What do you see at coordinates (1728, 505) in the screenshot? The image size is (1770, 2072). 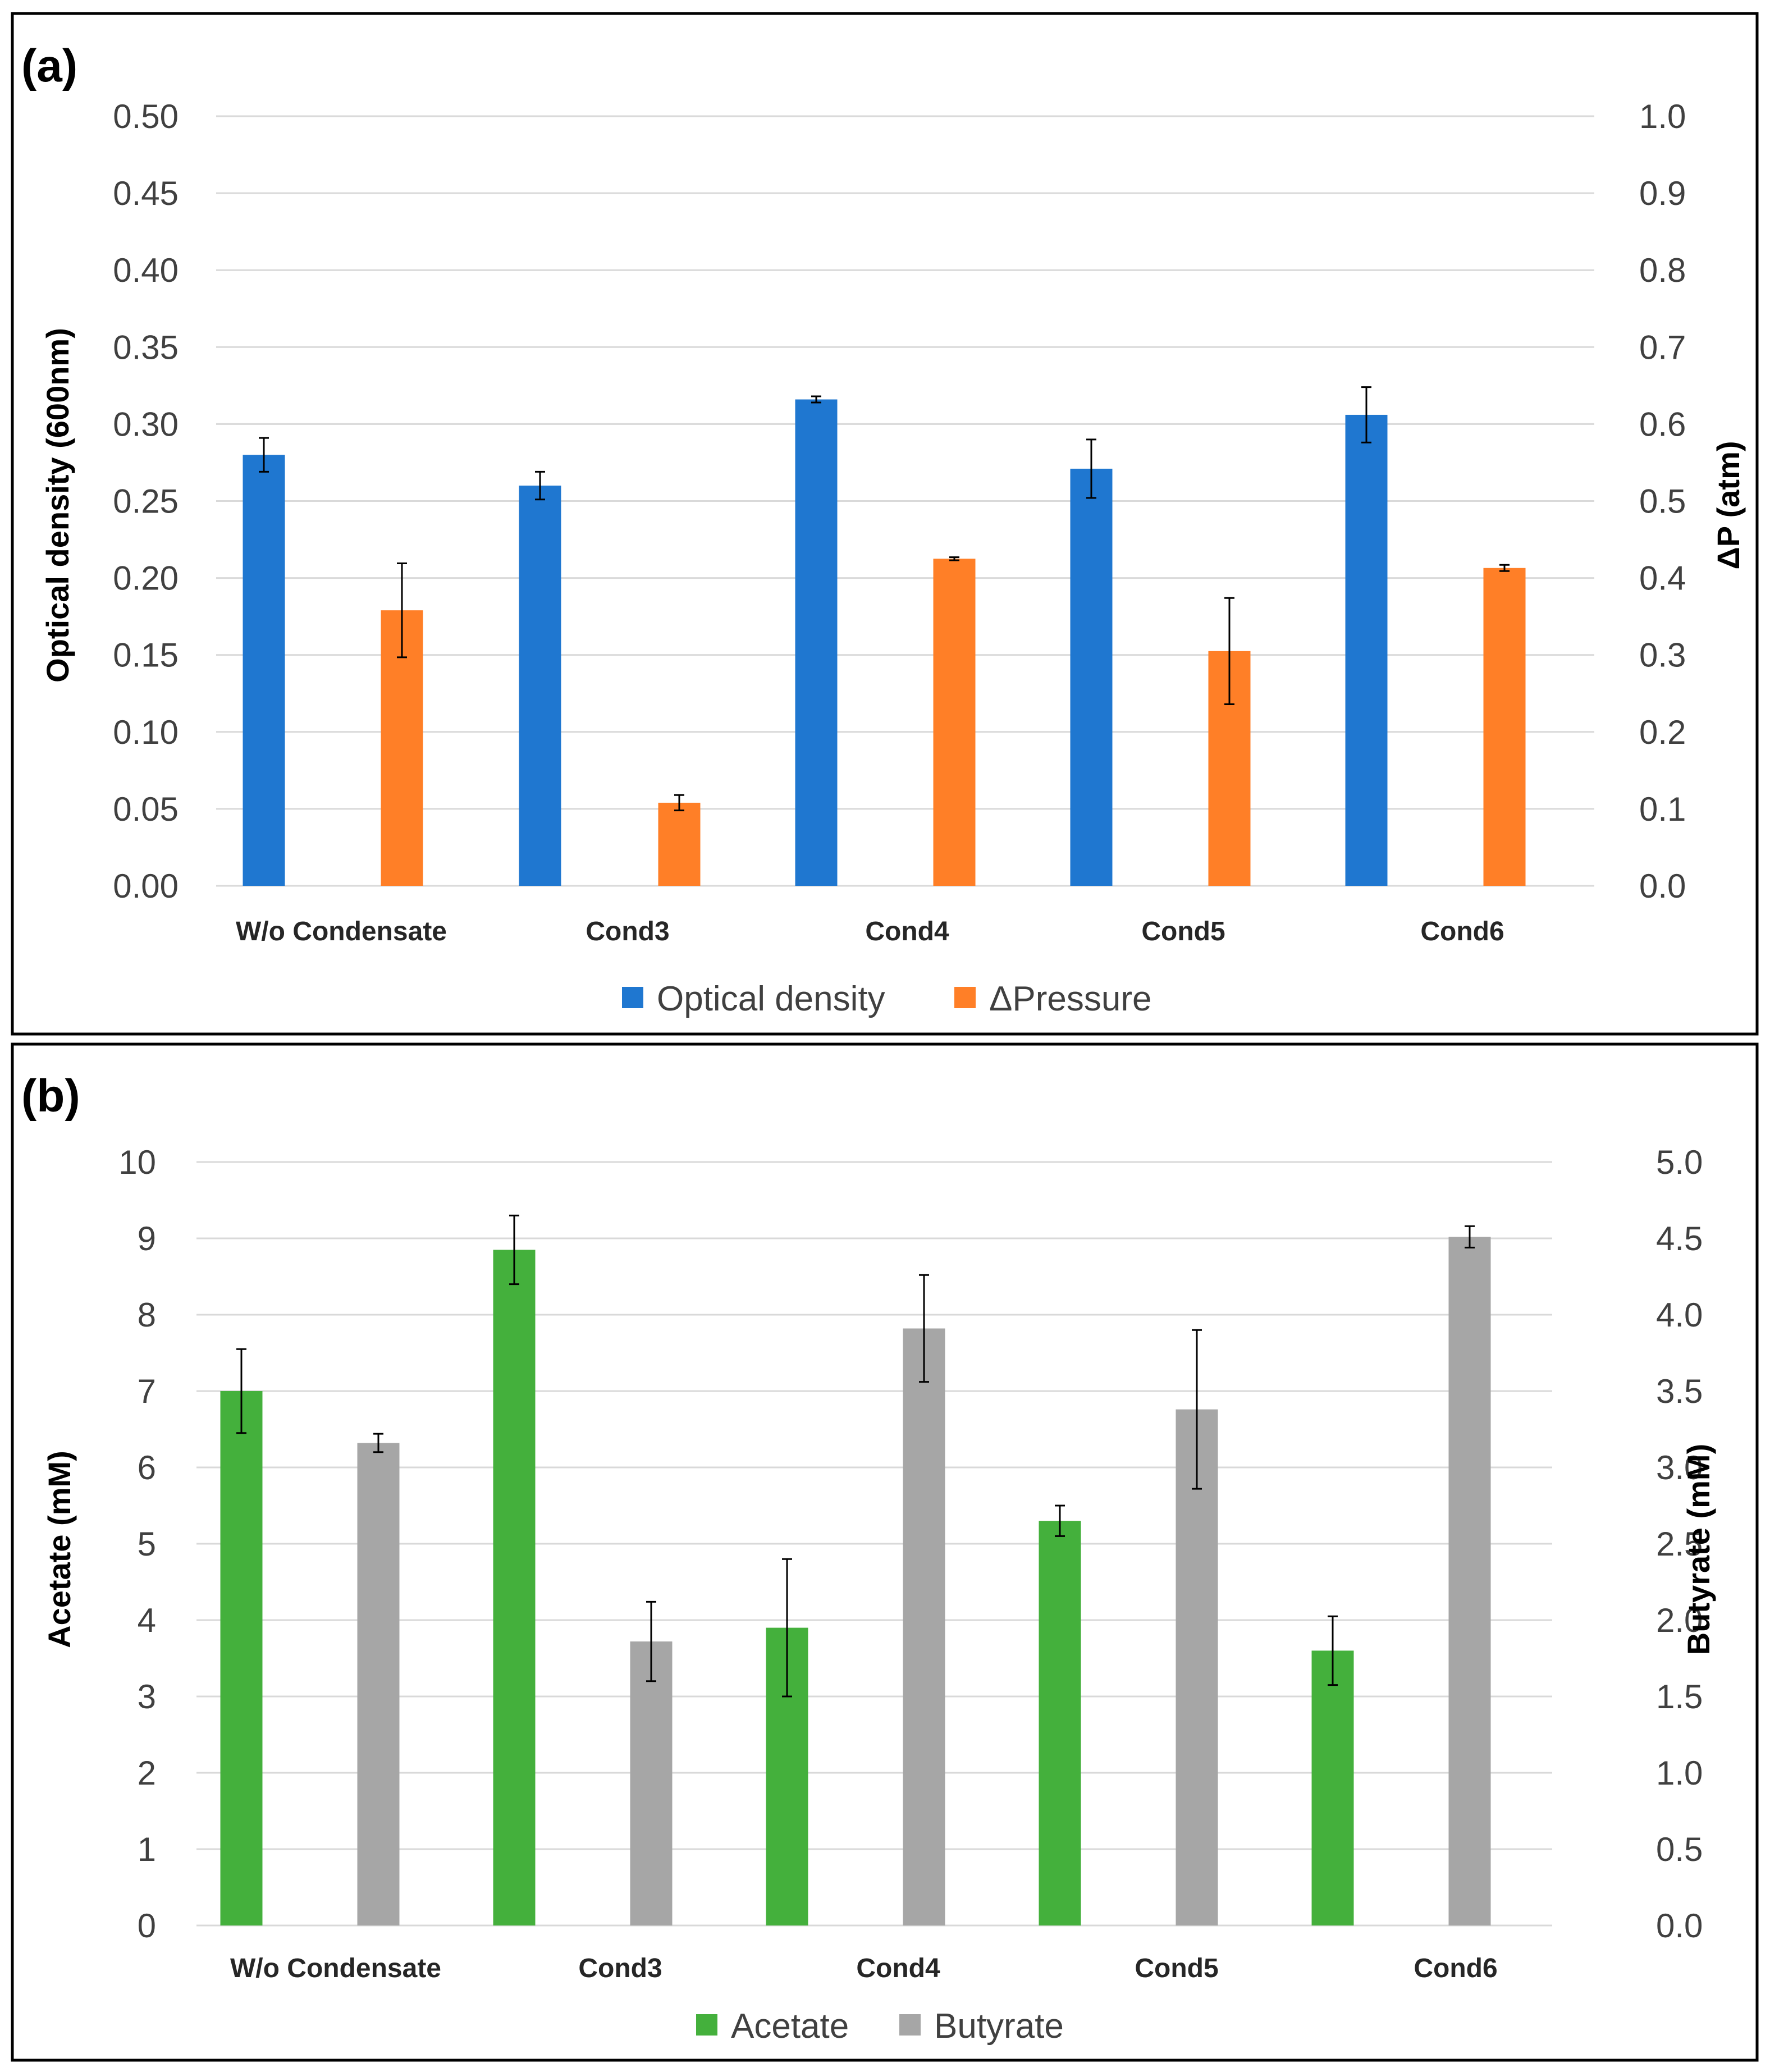 I see `panel-a-right-axis-title: ΔP (atm)` at bounding box center [1728, 505].